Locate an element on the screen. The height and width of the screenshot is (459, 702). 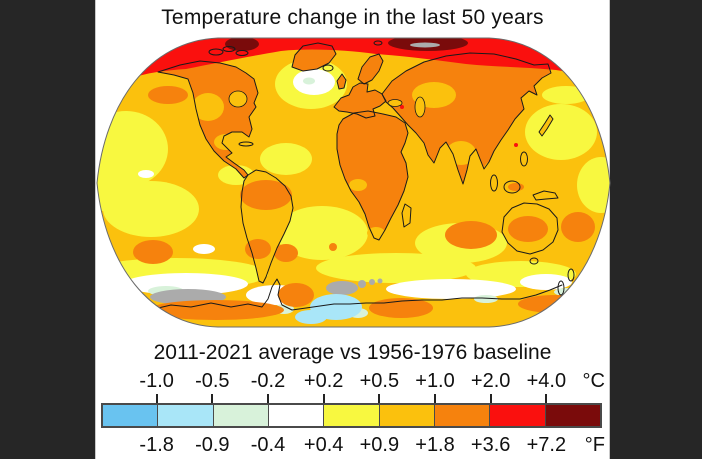
celsius-unit: °C is located at coordinates (593, 381).